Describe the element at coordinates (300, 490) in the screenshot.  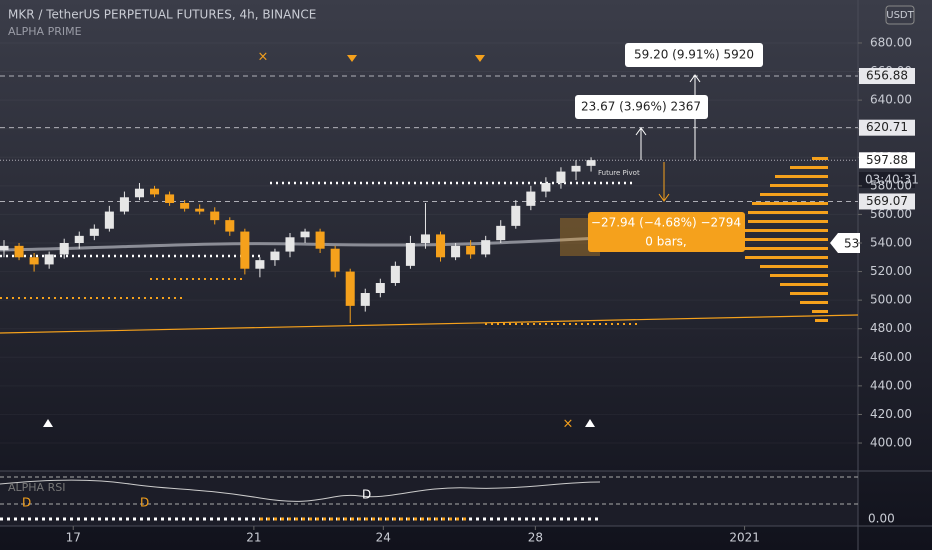
I see `rsi-line` at that location.